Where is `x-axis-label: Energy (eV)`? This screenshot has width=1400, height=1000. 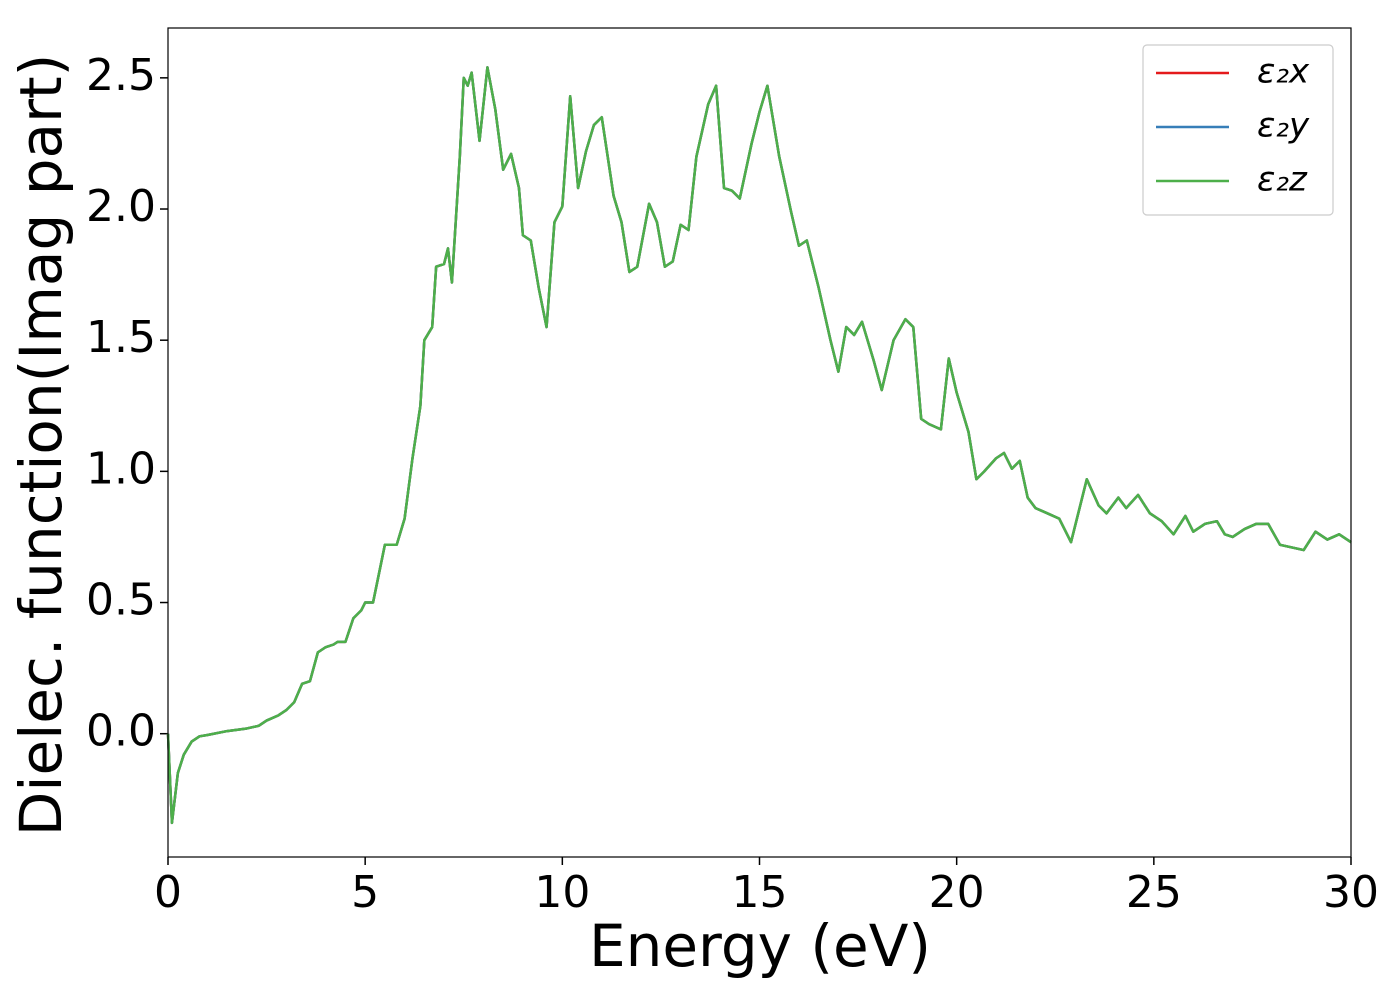
x-axis-label: Energy (eV) is located at coordinates (760, 946).